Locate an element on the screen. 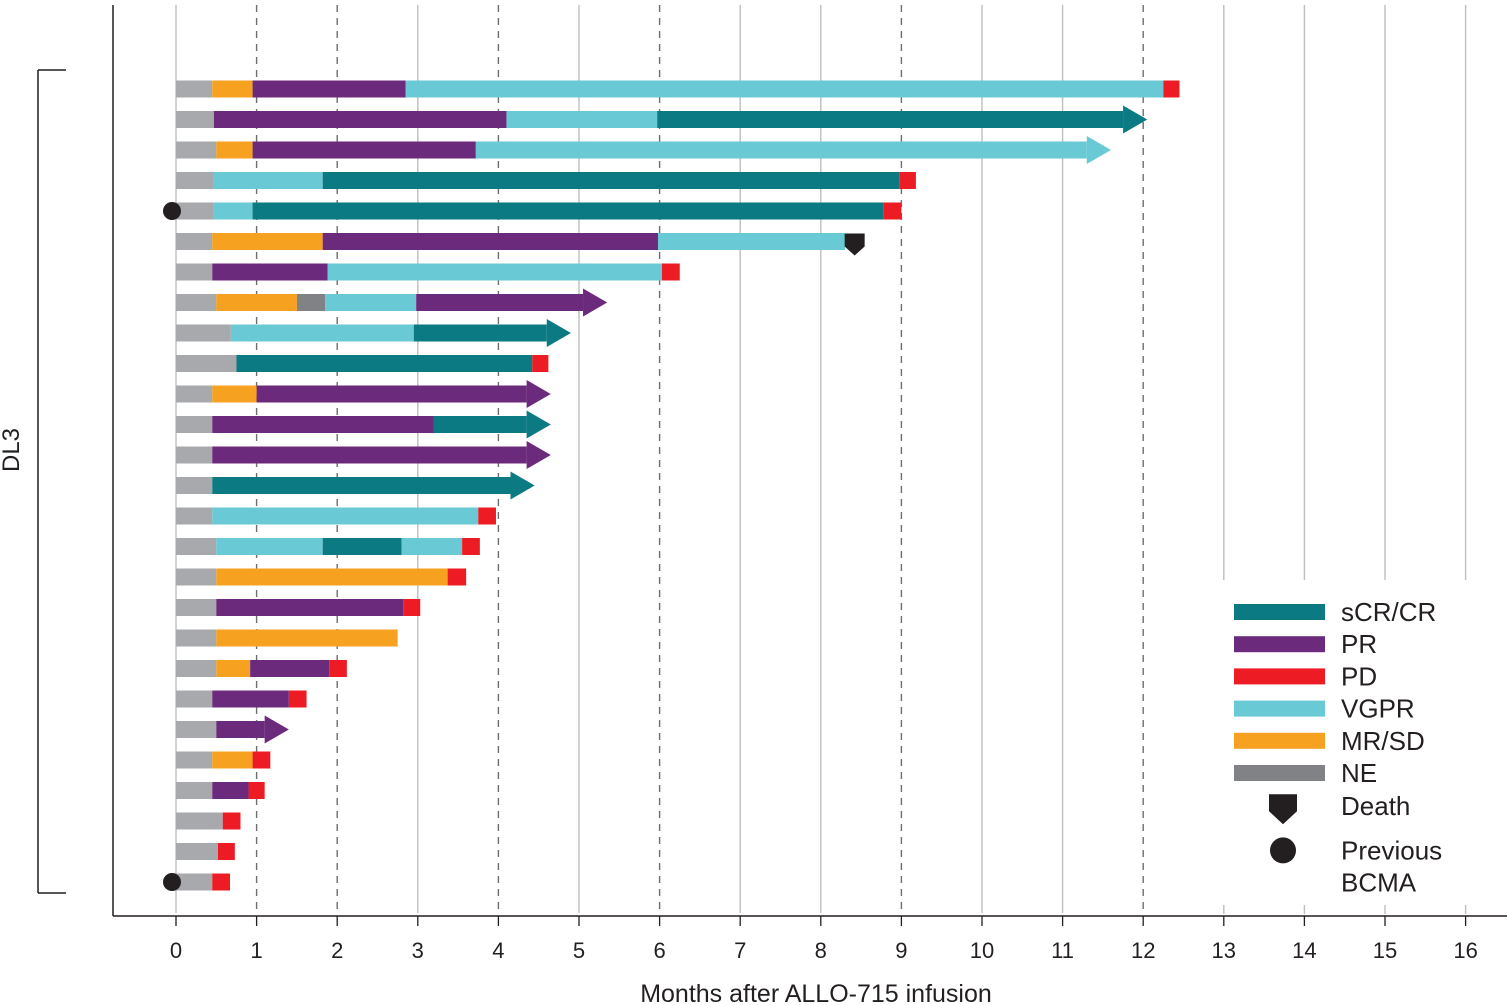 The height and width of the screenshot is (1005, 1508). x-axis-ticks: 0 1 2 3 4 5 6 7 8 9 10 11 12 13 14 15 16 is located at coordinates (824, 939).